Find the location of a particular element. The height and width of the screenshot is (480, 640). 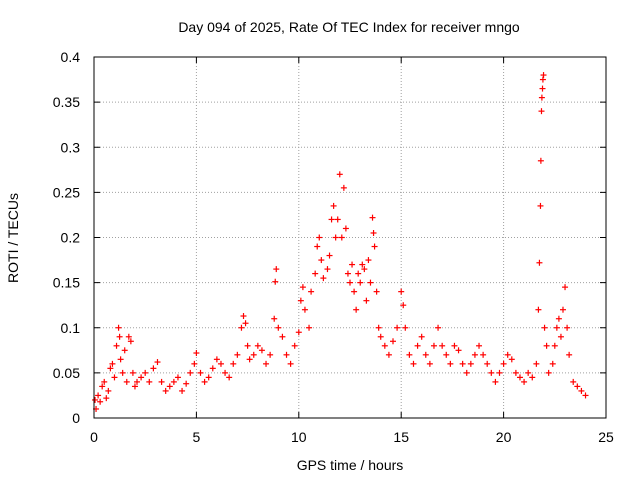

x-axis-label: GPS time / hours is located at coordinates (350, 465).